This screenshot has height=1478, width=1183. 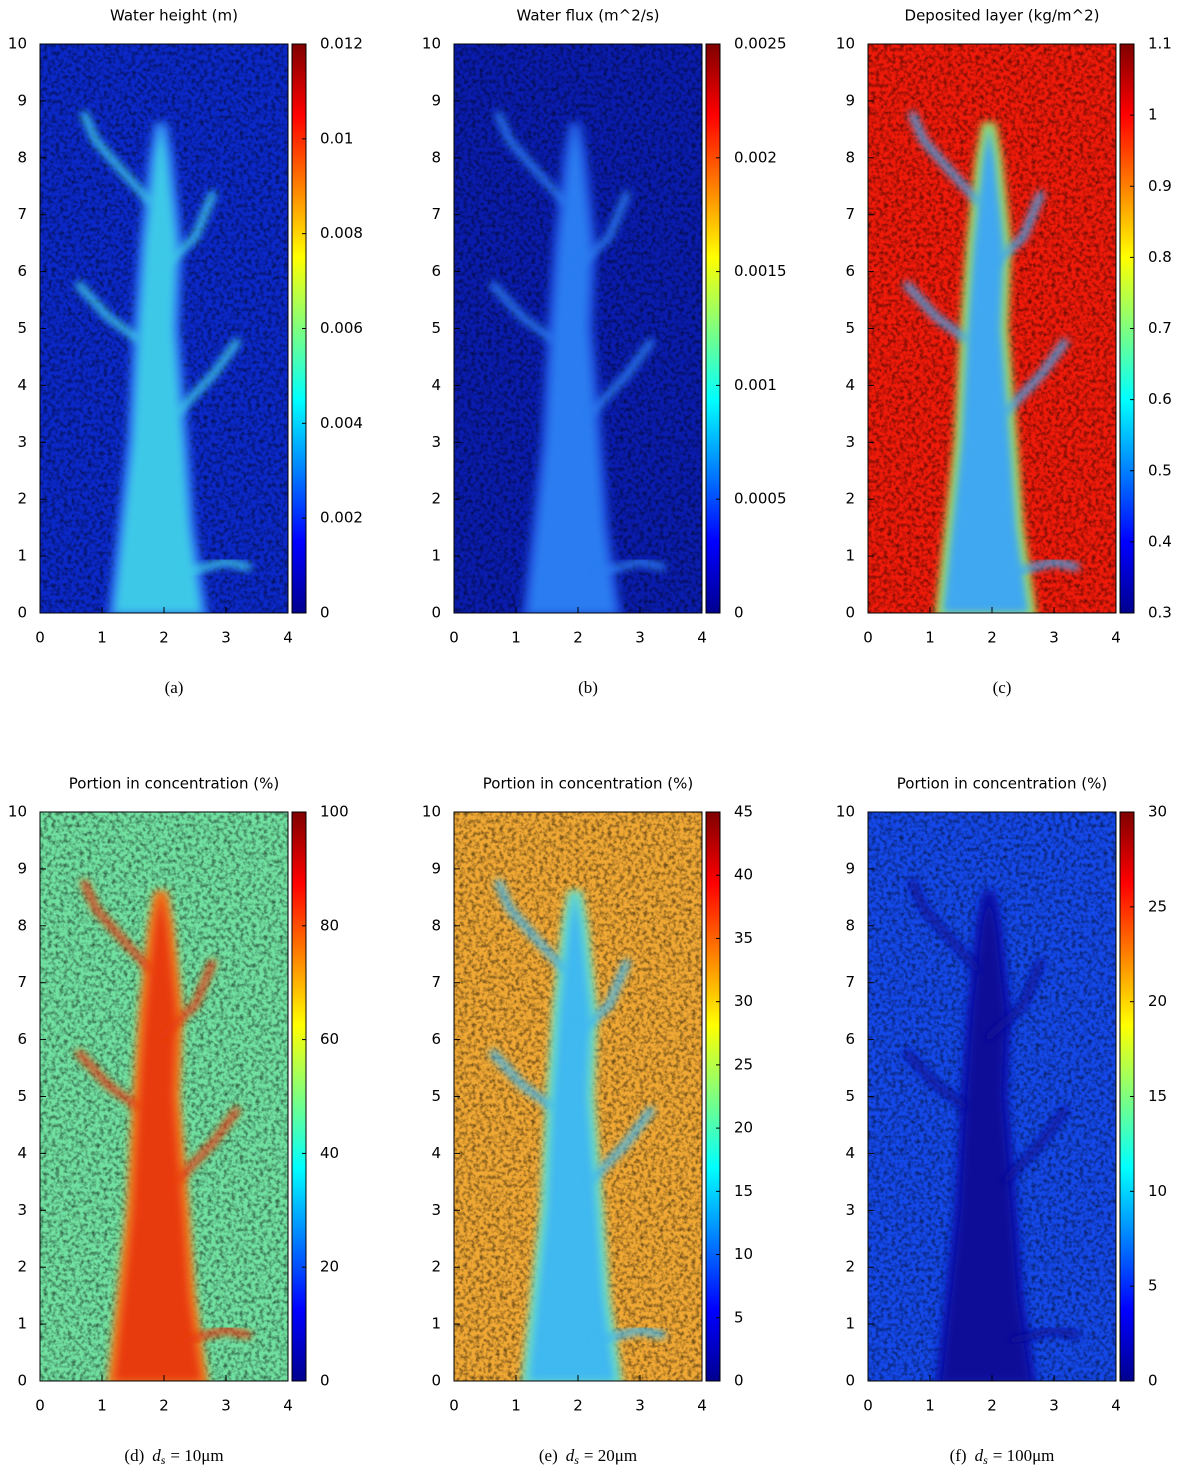 I want to click on colorbar-tick-label: 0.001, so click(x=755, y=385).